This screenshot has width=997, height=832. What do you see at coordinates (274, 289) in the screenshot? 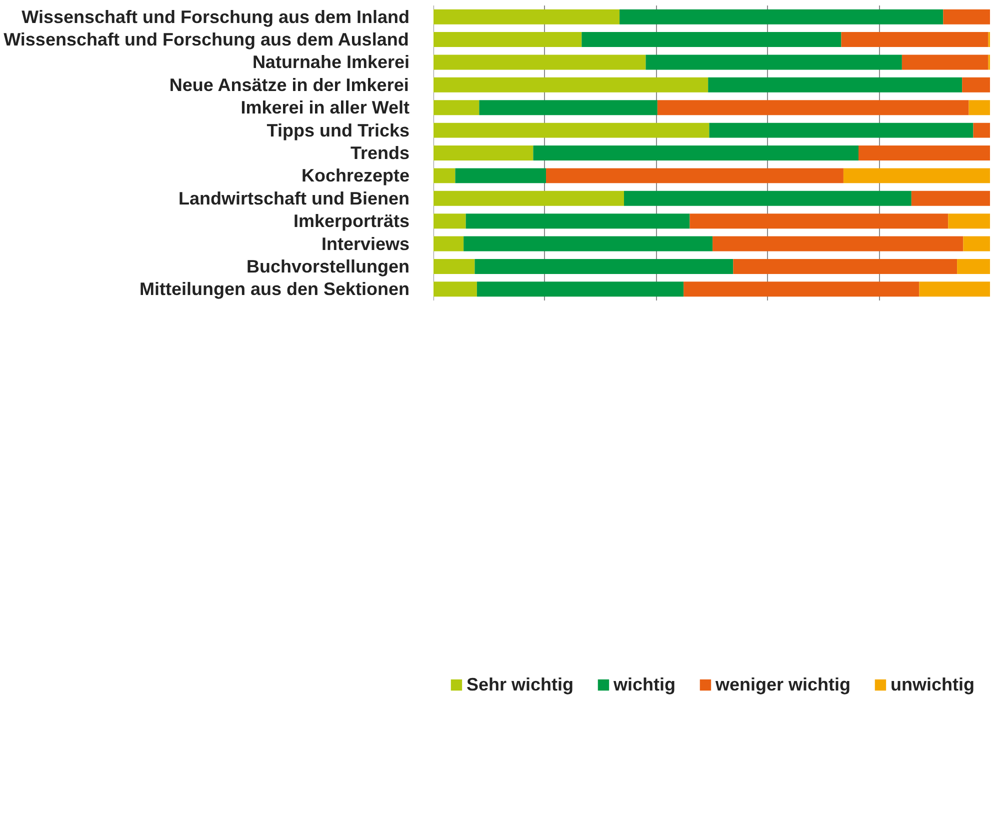
I see `y-tick-label: Mitteilungen aus den Sektionen` at bounding box center [274, 289].